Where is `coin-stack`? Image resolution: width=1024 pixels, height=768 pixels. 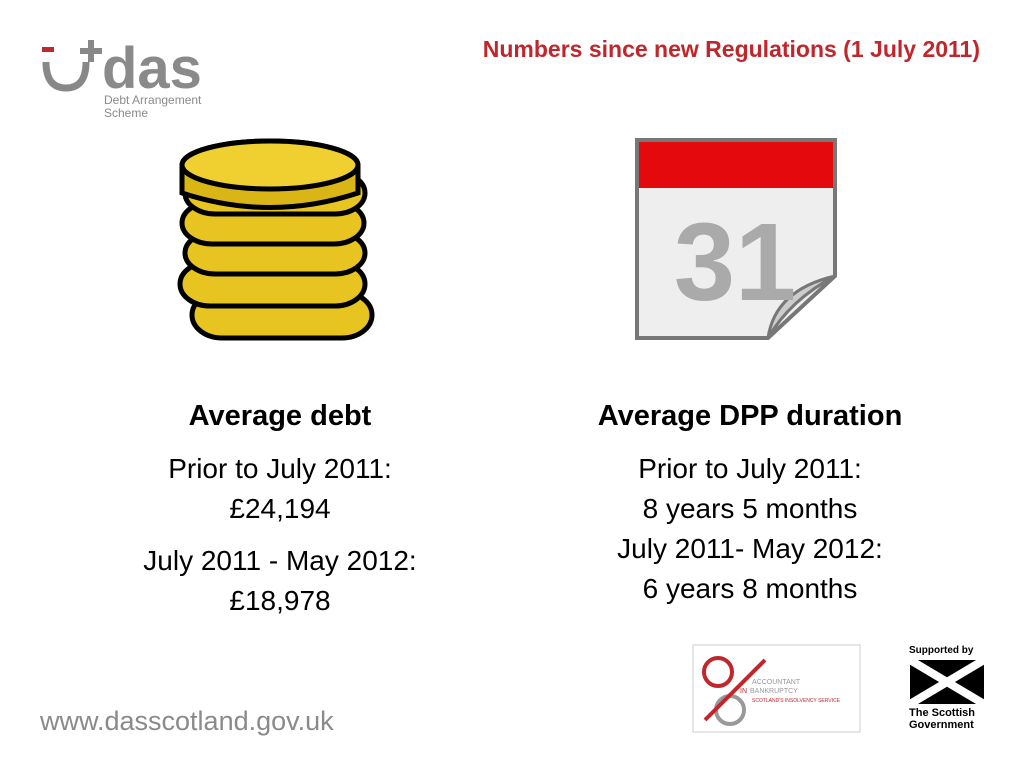
coin-stack is located at coordinates (276, 239).